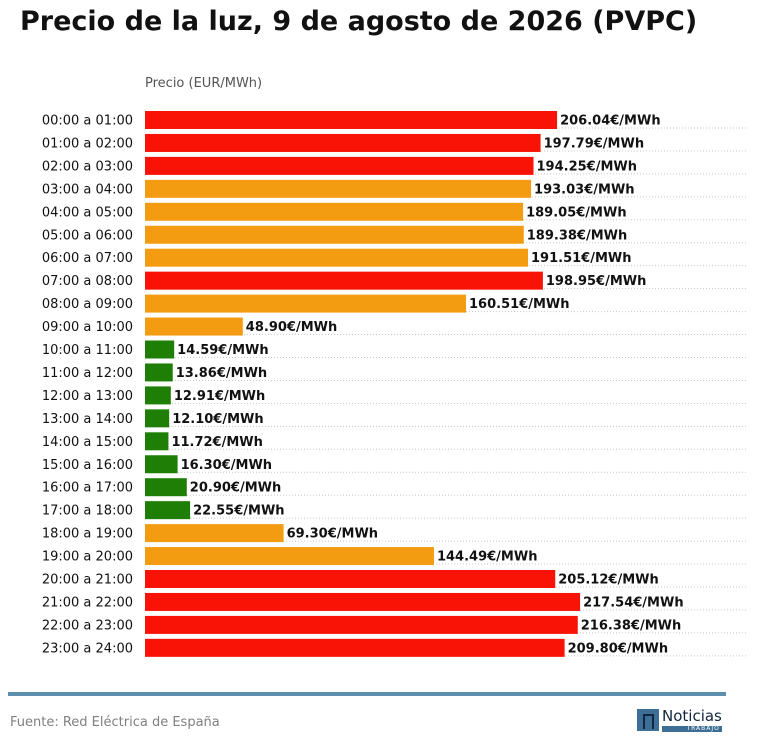 This screenshot has width=758, height=755. What do you see at coordinates (487, 557) in the screenshot?
I see `value-label: 144.49€/MWh` at bounding box center [487, 557].